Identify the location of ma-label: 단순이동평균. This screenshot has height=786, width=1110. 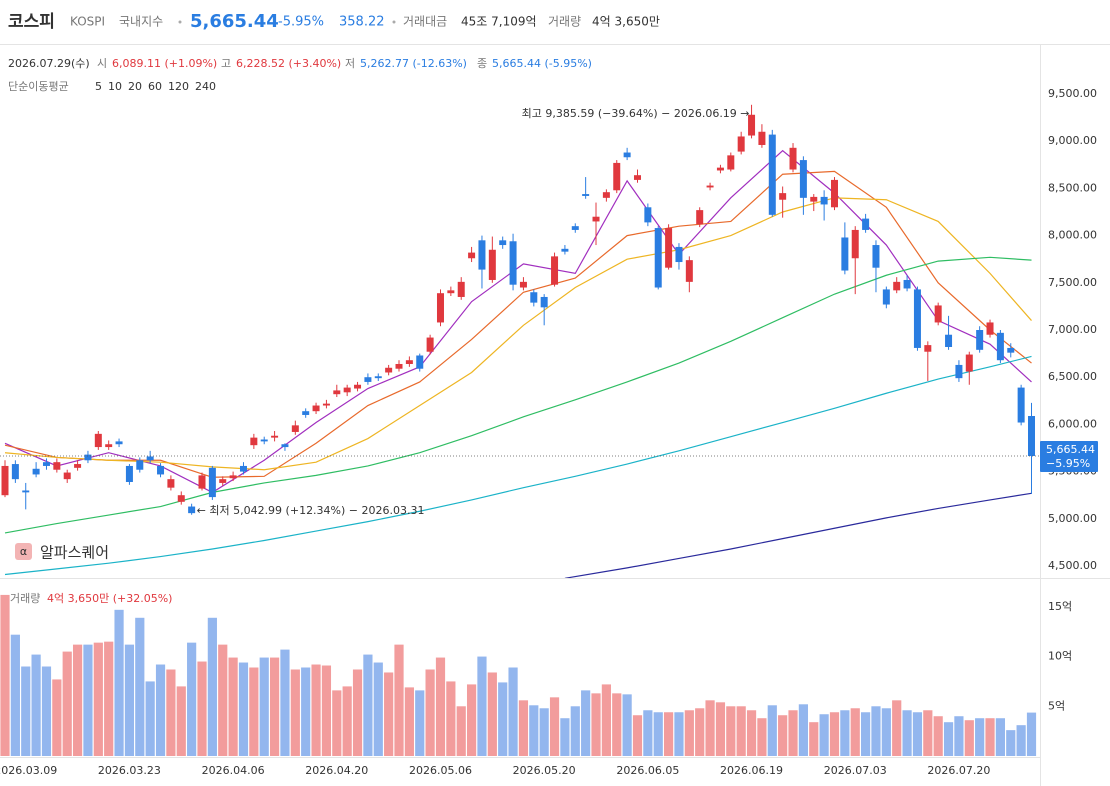
(38, 86).